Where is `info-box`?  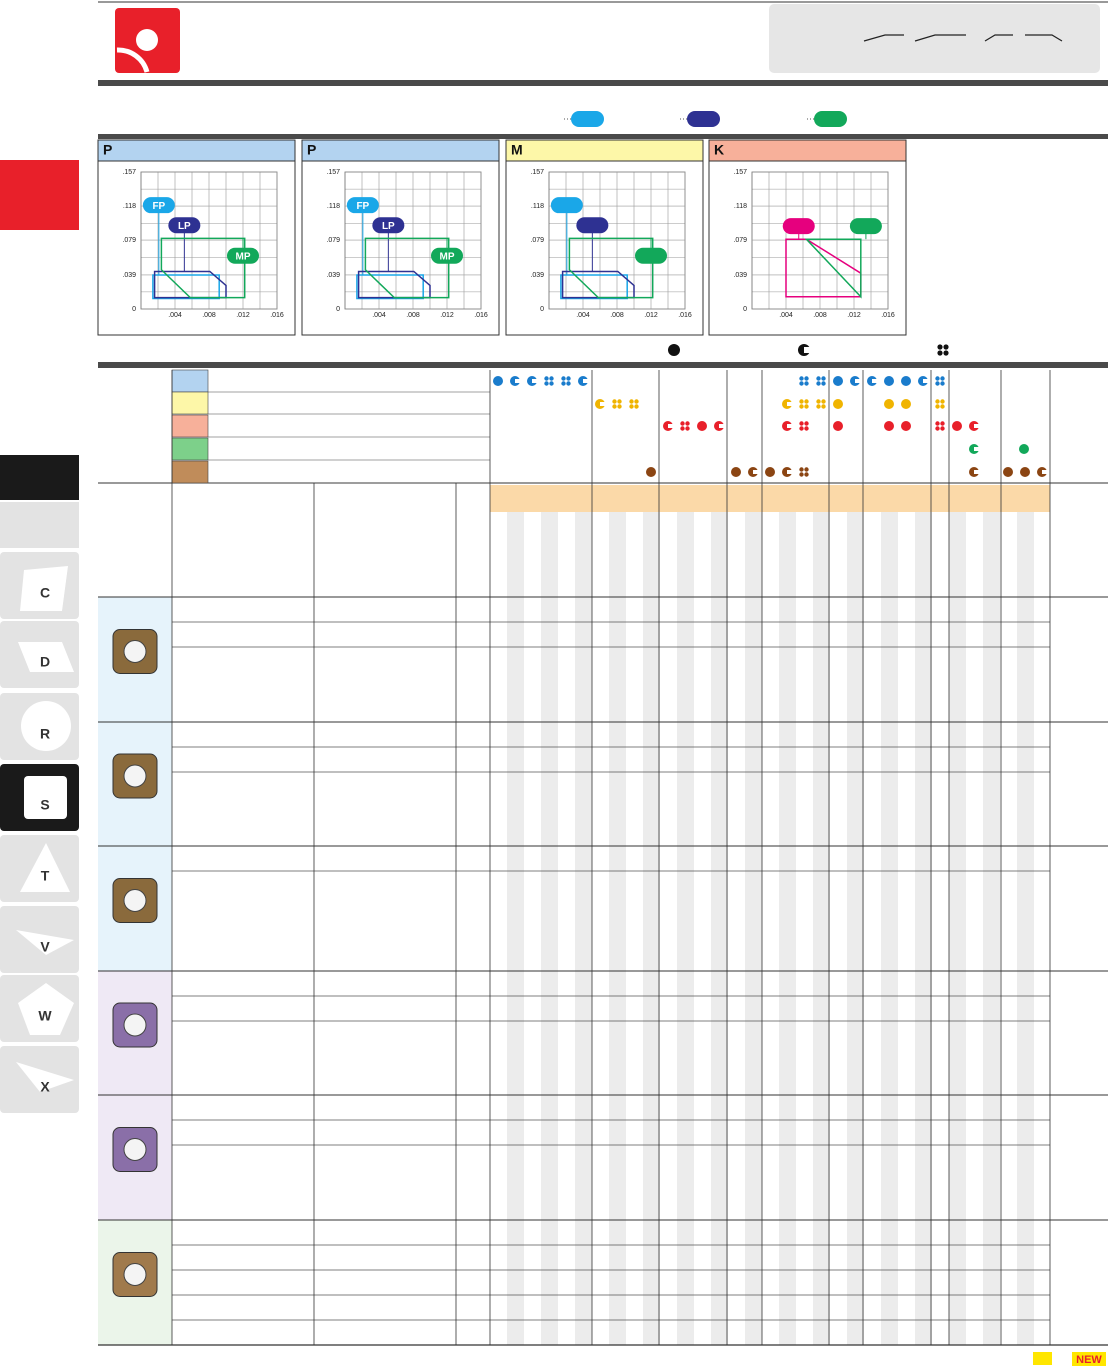
info-box is located at coordinates (934, 38).